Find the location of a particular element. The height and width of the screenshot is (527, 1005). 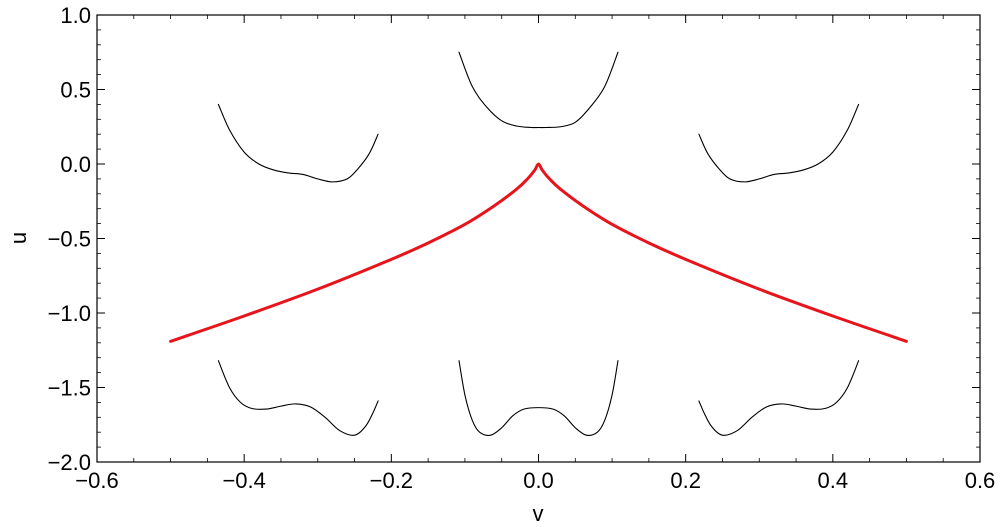

x-axis-label: v is located at coordinates (538, 513).